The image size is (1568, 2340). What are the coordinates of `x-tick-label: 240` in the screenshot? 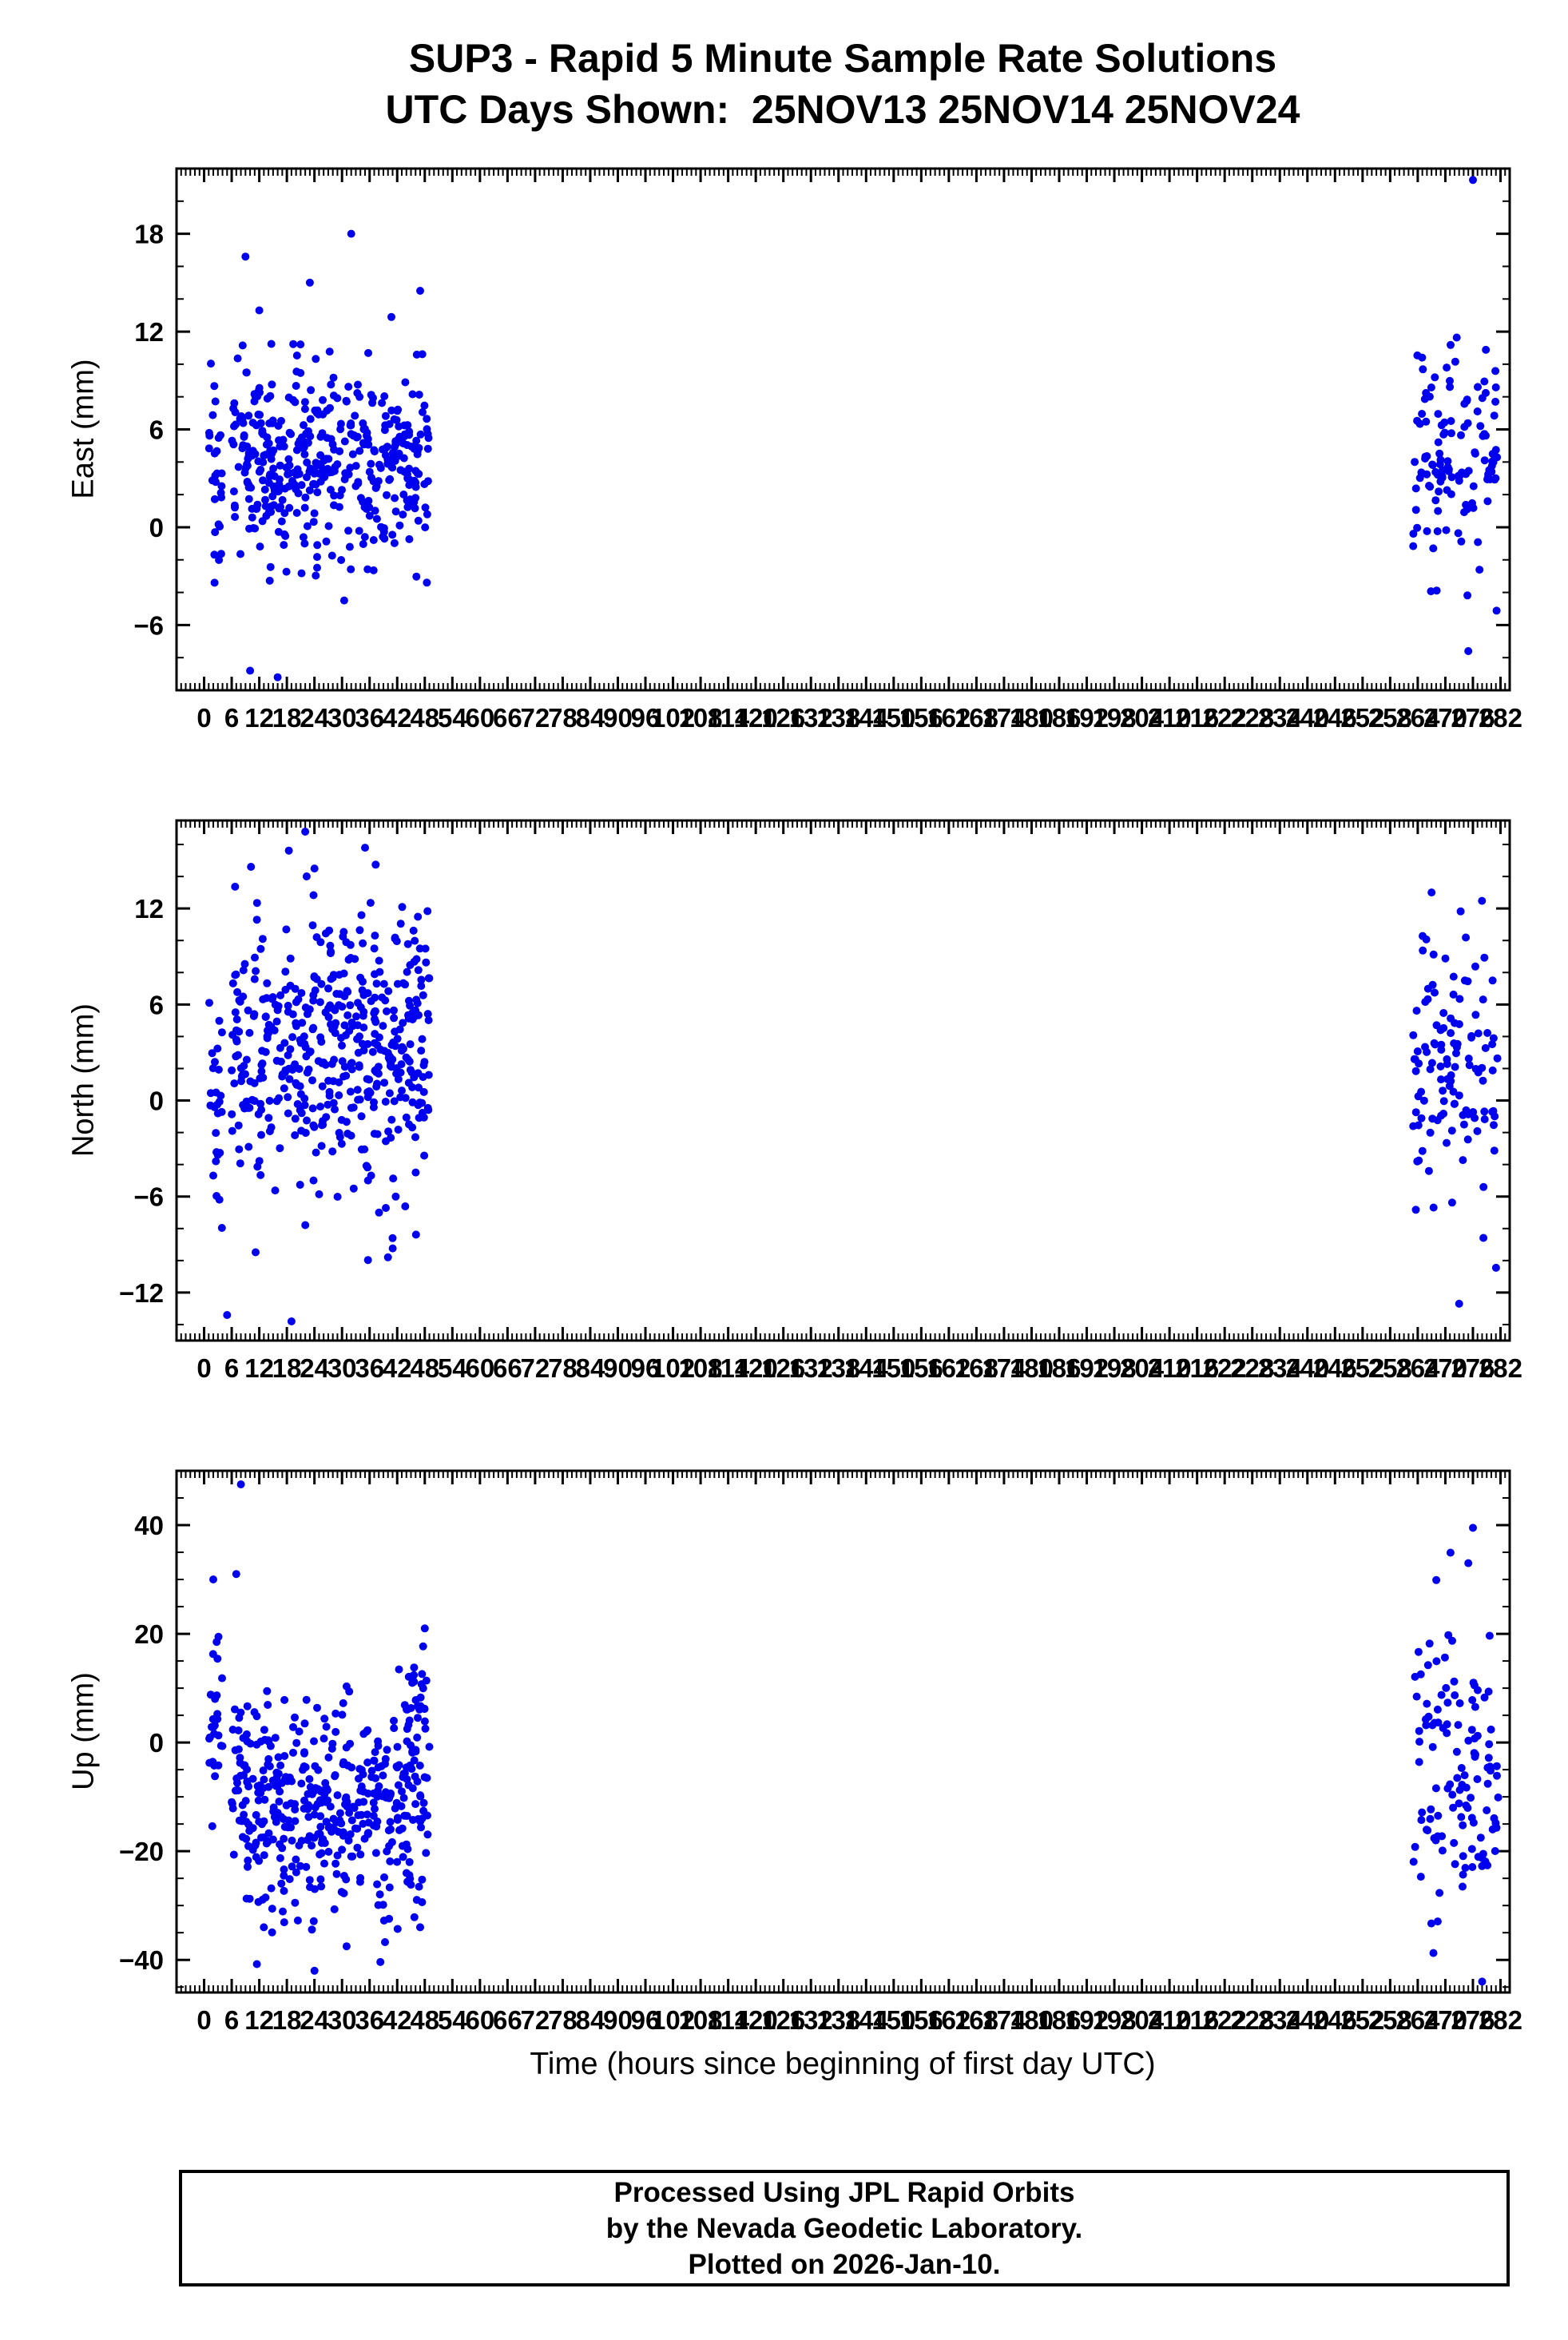 It's located at (1307, 718).